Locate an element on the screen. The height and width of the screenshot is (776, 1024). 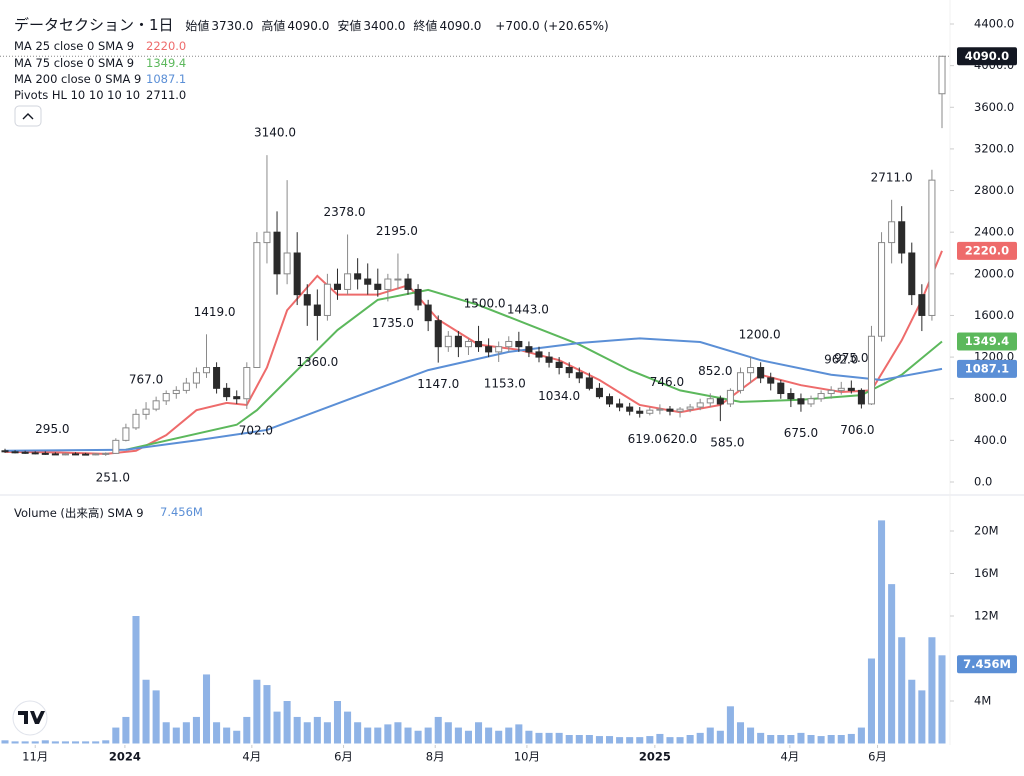
x-tick-label: 2025 is located at coordinates (655, 757).